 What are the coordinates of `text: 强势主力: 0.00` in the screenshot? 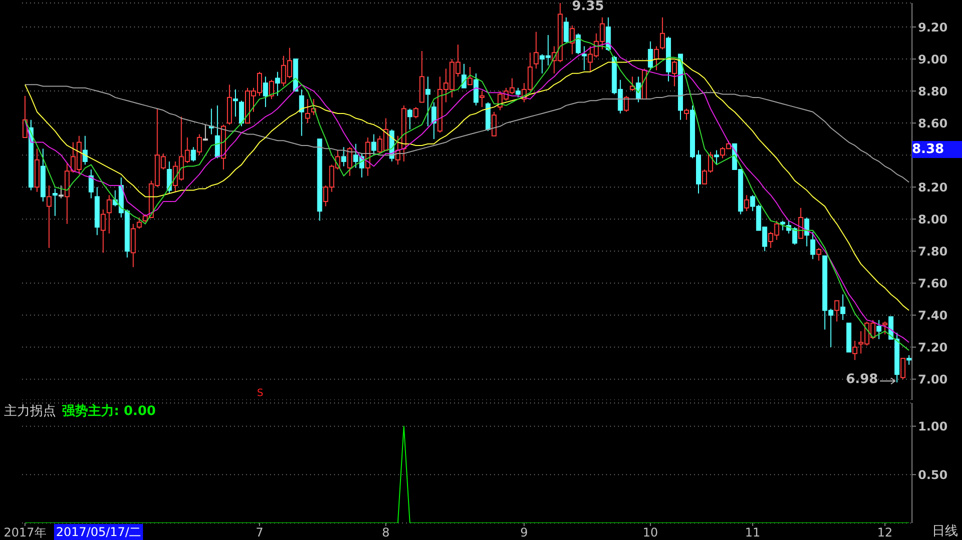 It's located at (109, 411).